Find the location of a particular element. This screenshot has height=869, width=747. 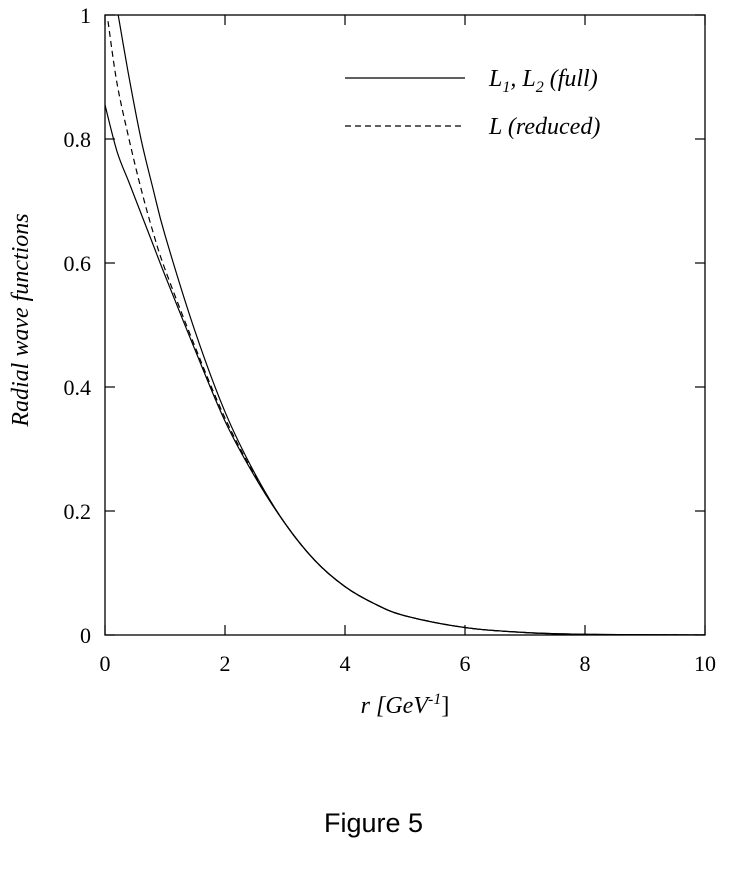

legend: L1, L2 (full) L (reduced) is located at coordinates (472, 103).